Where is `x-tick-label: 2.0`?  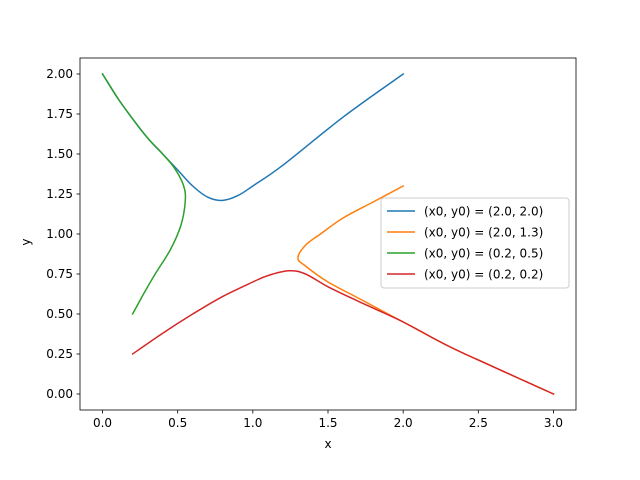
x-tick-label: 2.0 is located at coordinates (403, 423).